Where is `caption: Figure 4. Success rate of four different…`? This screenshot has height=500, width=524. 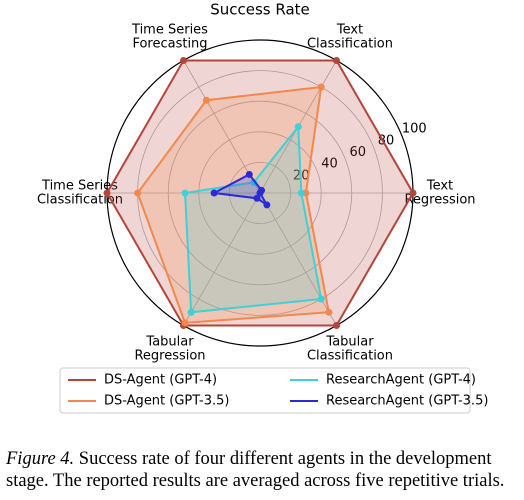 caption: Figure 4. Success rate of four different… is located at coordinates (263, 470).